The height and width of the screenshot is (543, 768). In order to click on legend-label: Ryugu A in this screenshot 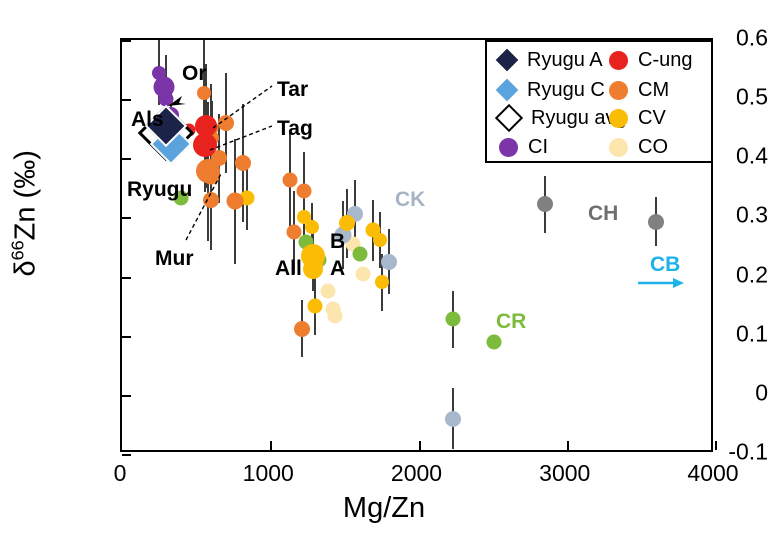, I will do `click(565, 60)`.